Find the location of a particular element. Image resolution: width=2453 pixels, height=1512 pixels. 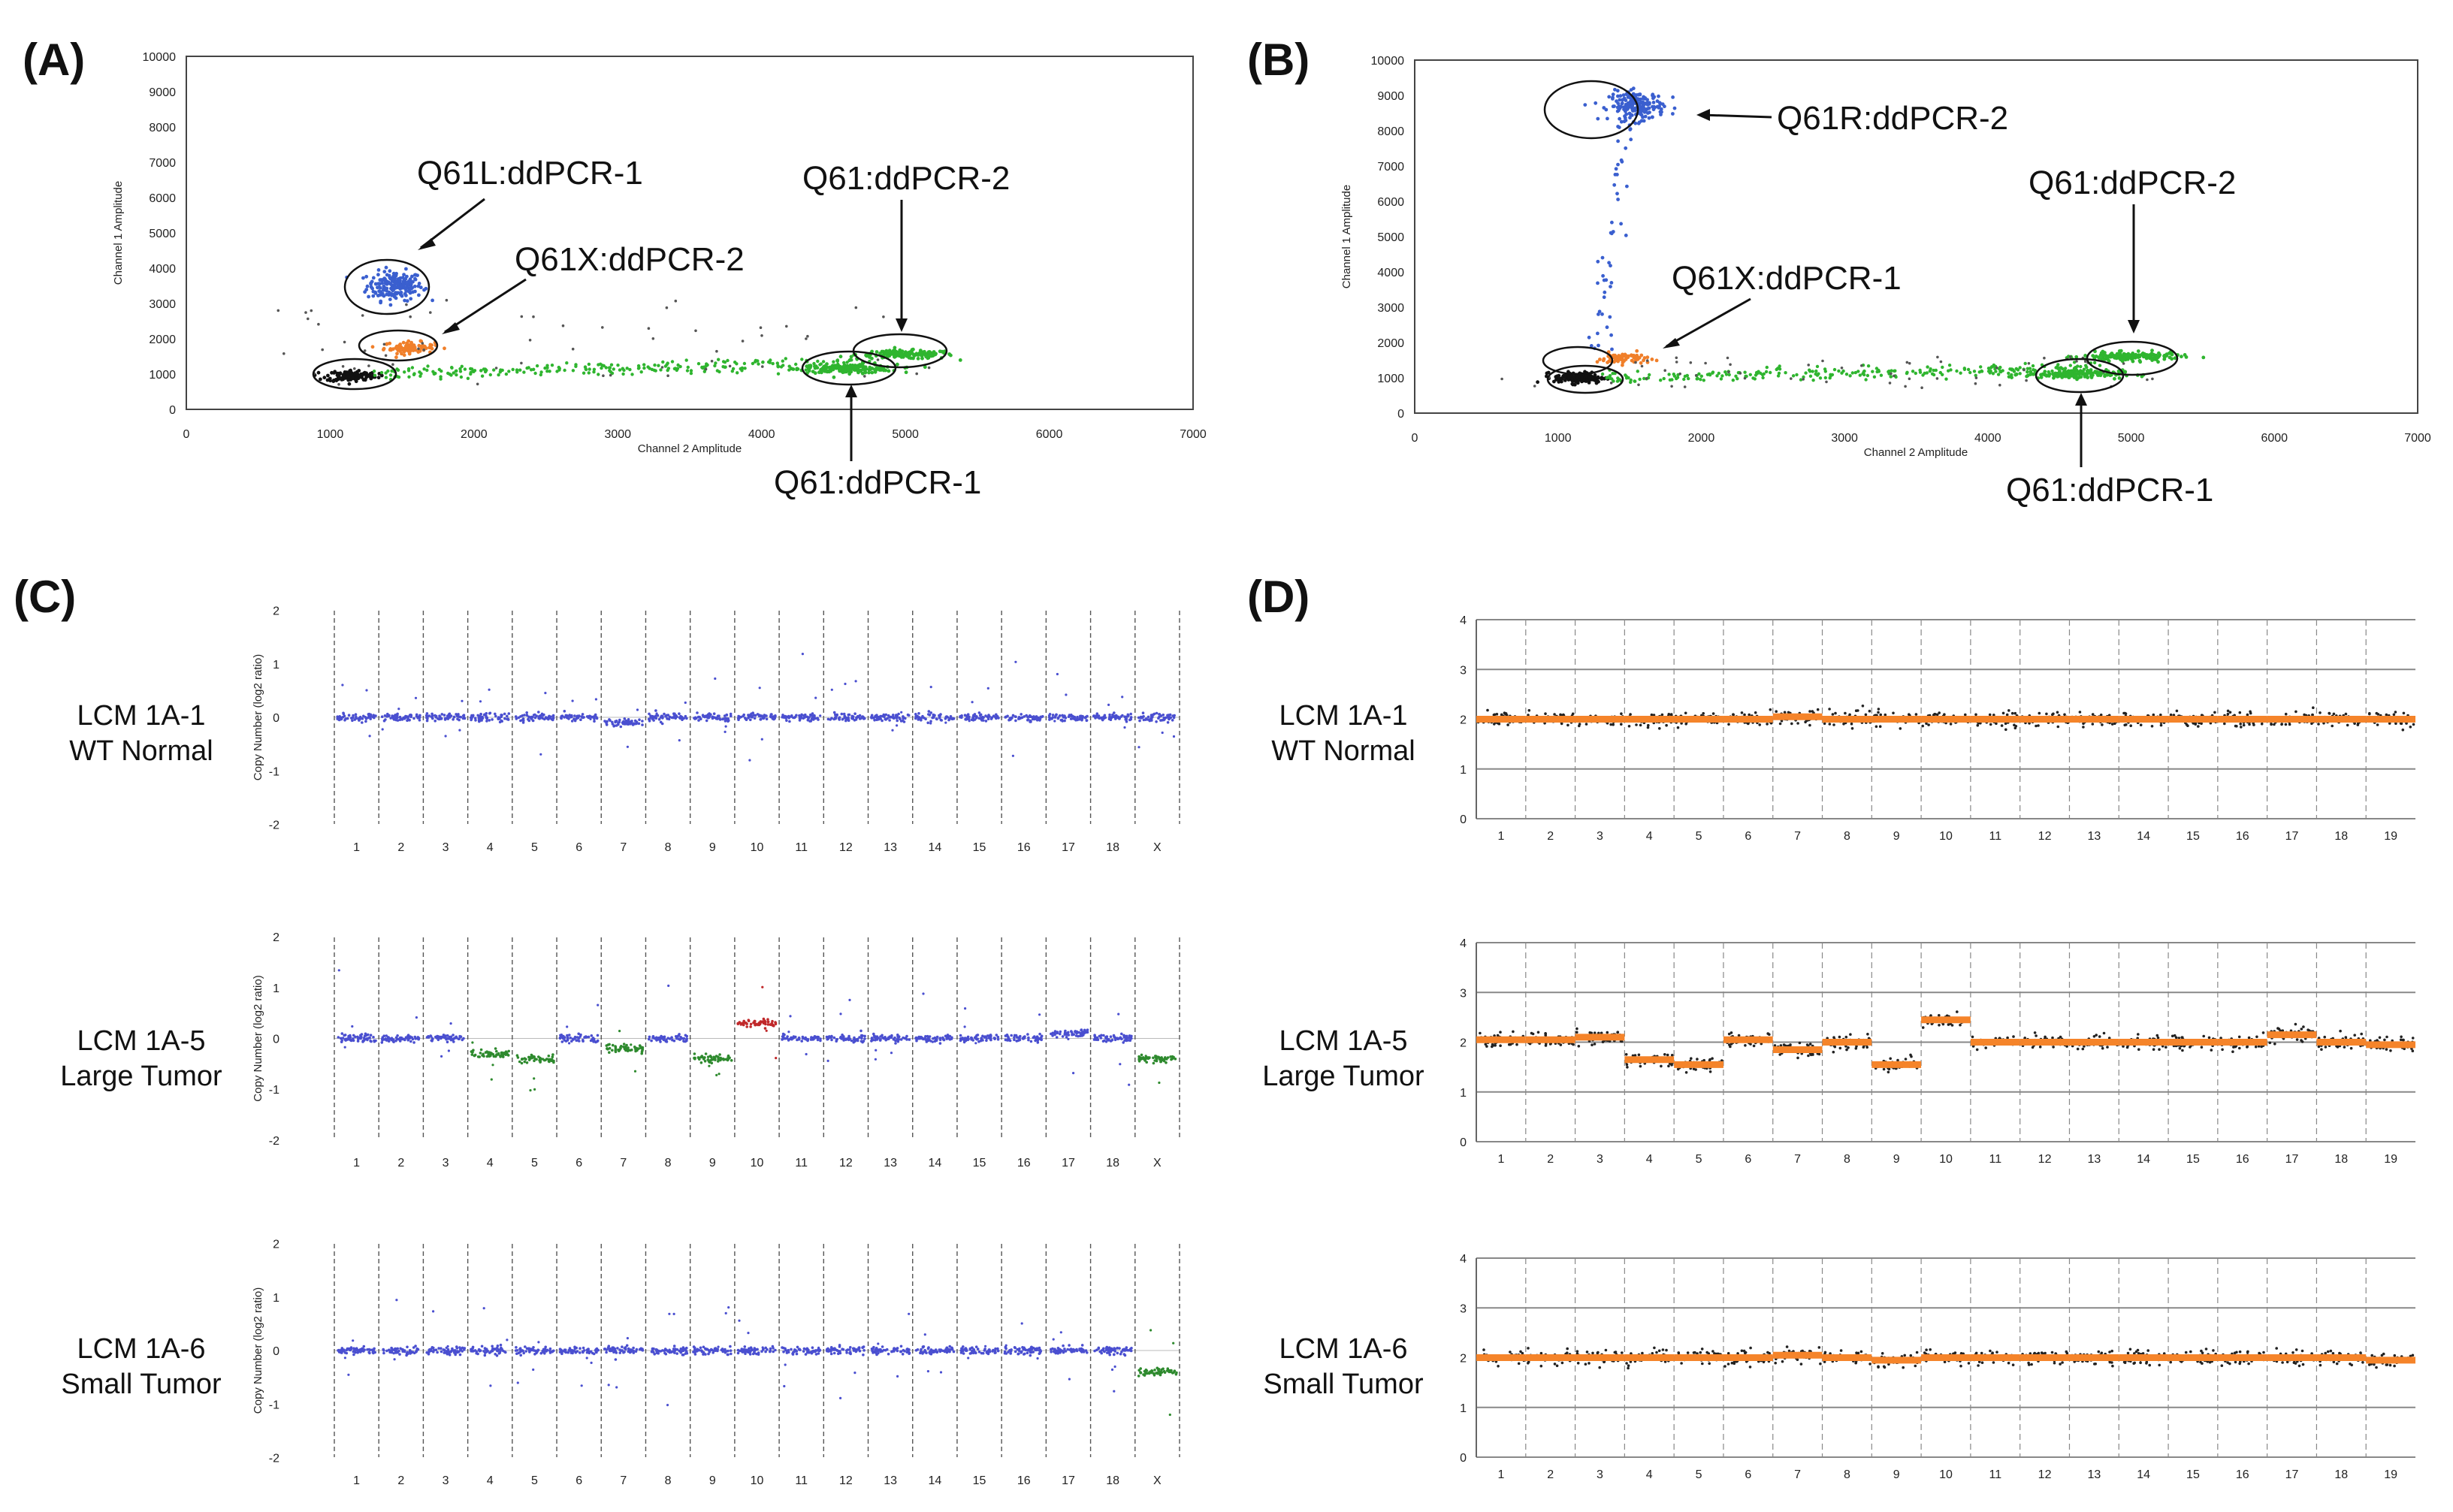

panel-c-chromosome-label: 8 is located at coordinates (668, 1480).